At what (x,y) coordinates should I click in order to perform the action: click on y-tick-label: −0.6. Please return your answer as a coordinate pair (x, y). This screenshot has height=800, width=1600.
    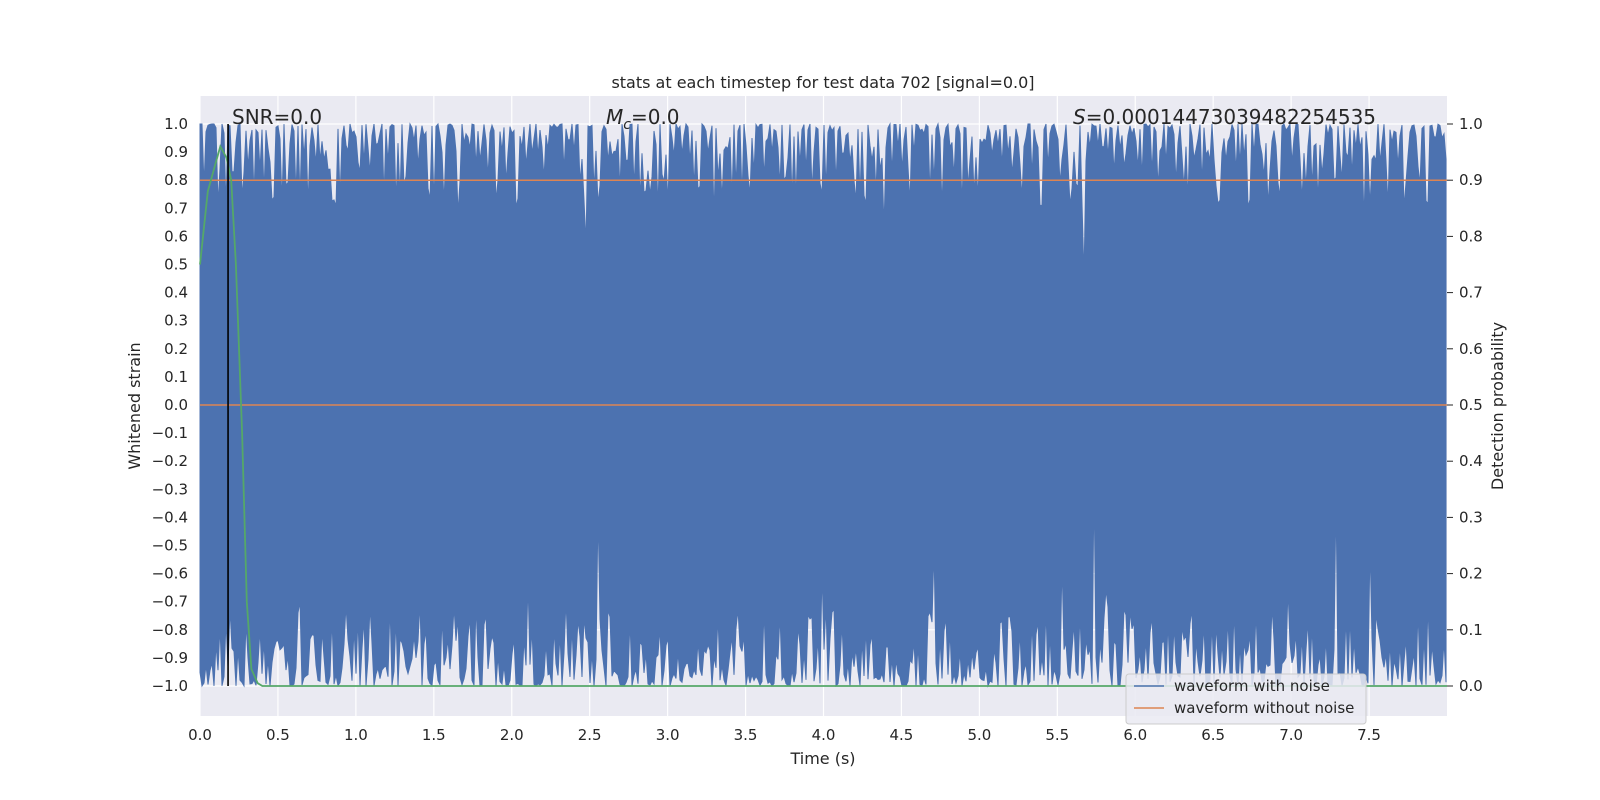
    Looking at the image, I should click on (170, 574).